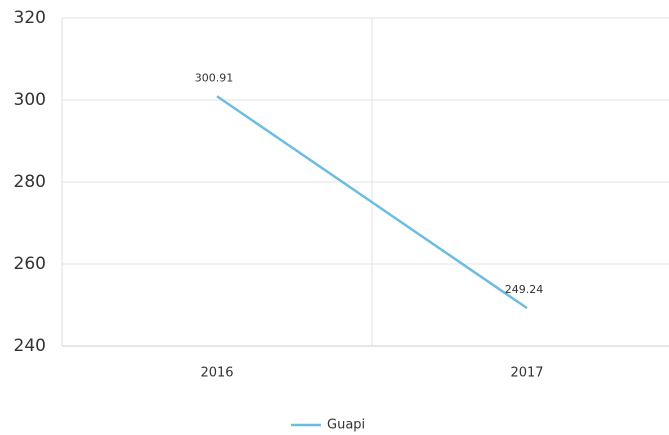 The height and width of the screenshot is (435, 669). What do you see at coordinates (30, 346) in the screenshot?
I see `y-tick-label: 240` at bounding box center [30, 346].